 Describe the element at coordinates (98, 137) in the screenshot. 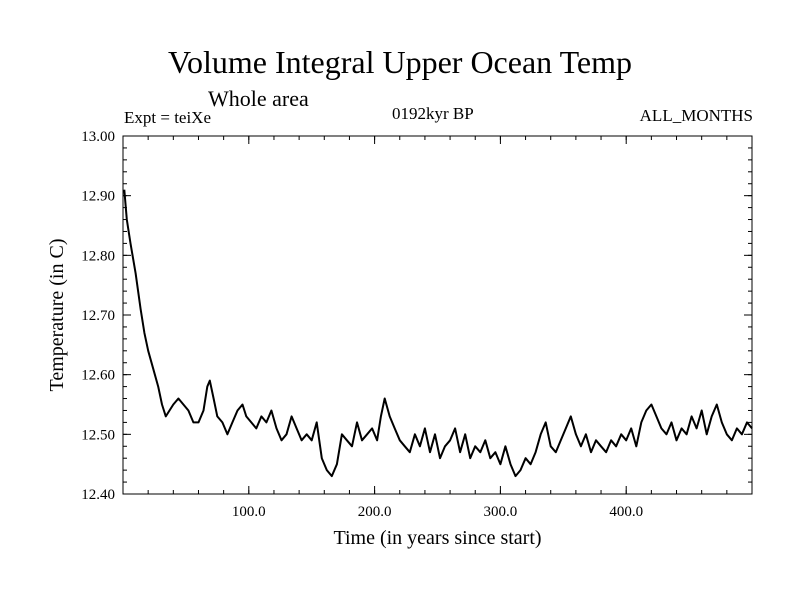

I see `y-tick-label: 13.00` at that location.